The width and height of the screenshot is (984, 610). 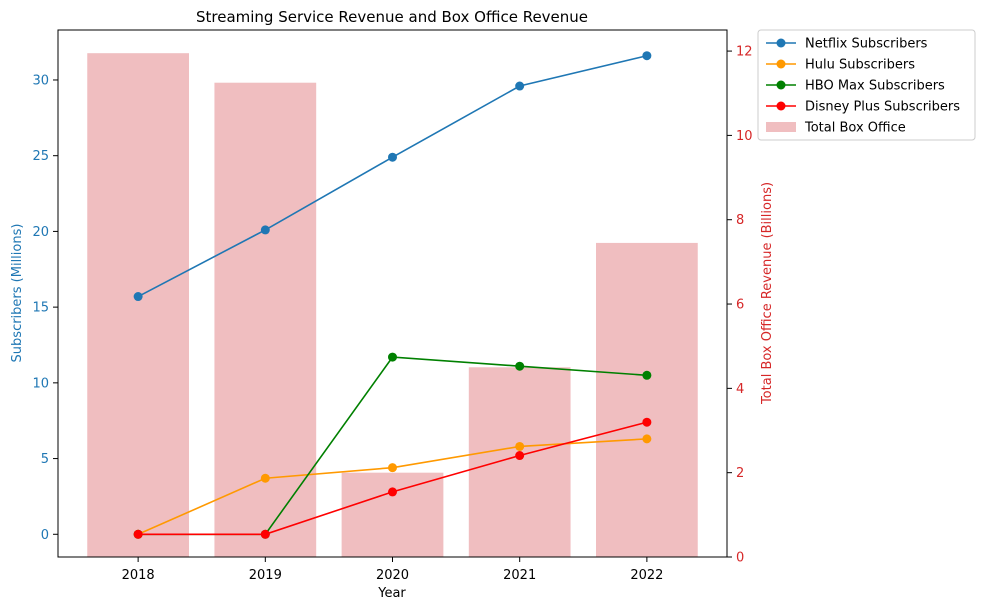 I want to click on y-left-tick-label: 15, so click(x=40, y=308).